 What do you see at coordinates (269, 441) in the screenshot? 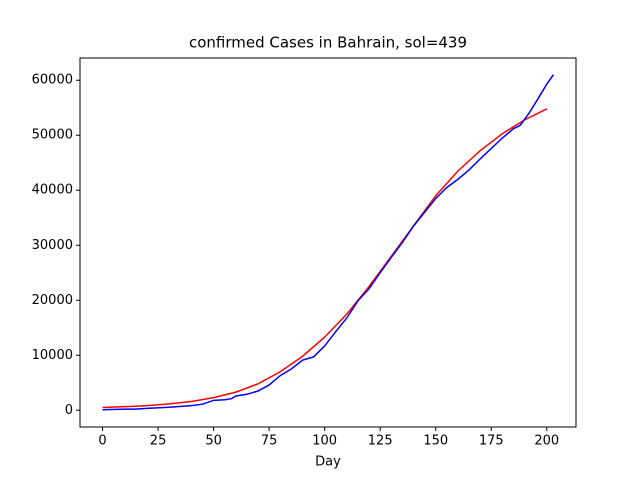
I see `x-tick-label: 75` at bounding box center [269, 441].